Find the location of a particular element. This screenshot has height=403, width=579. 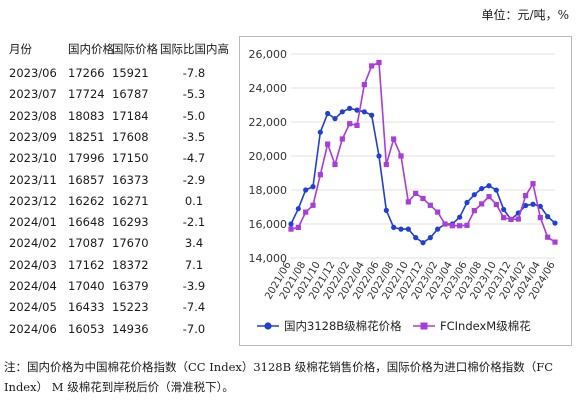

legend-label-1: 国内3128B级棉花价格 is located at coordinates (343, 326).